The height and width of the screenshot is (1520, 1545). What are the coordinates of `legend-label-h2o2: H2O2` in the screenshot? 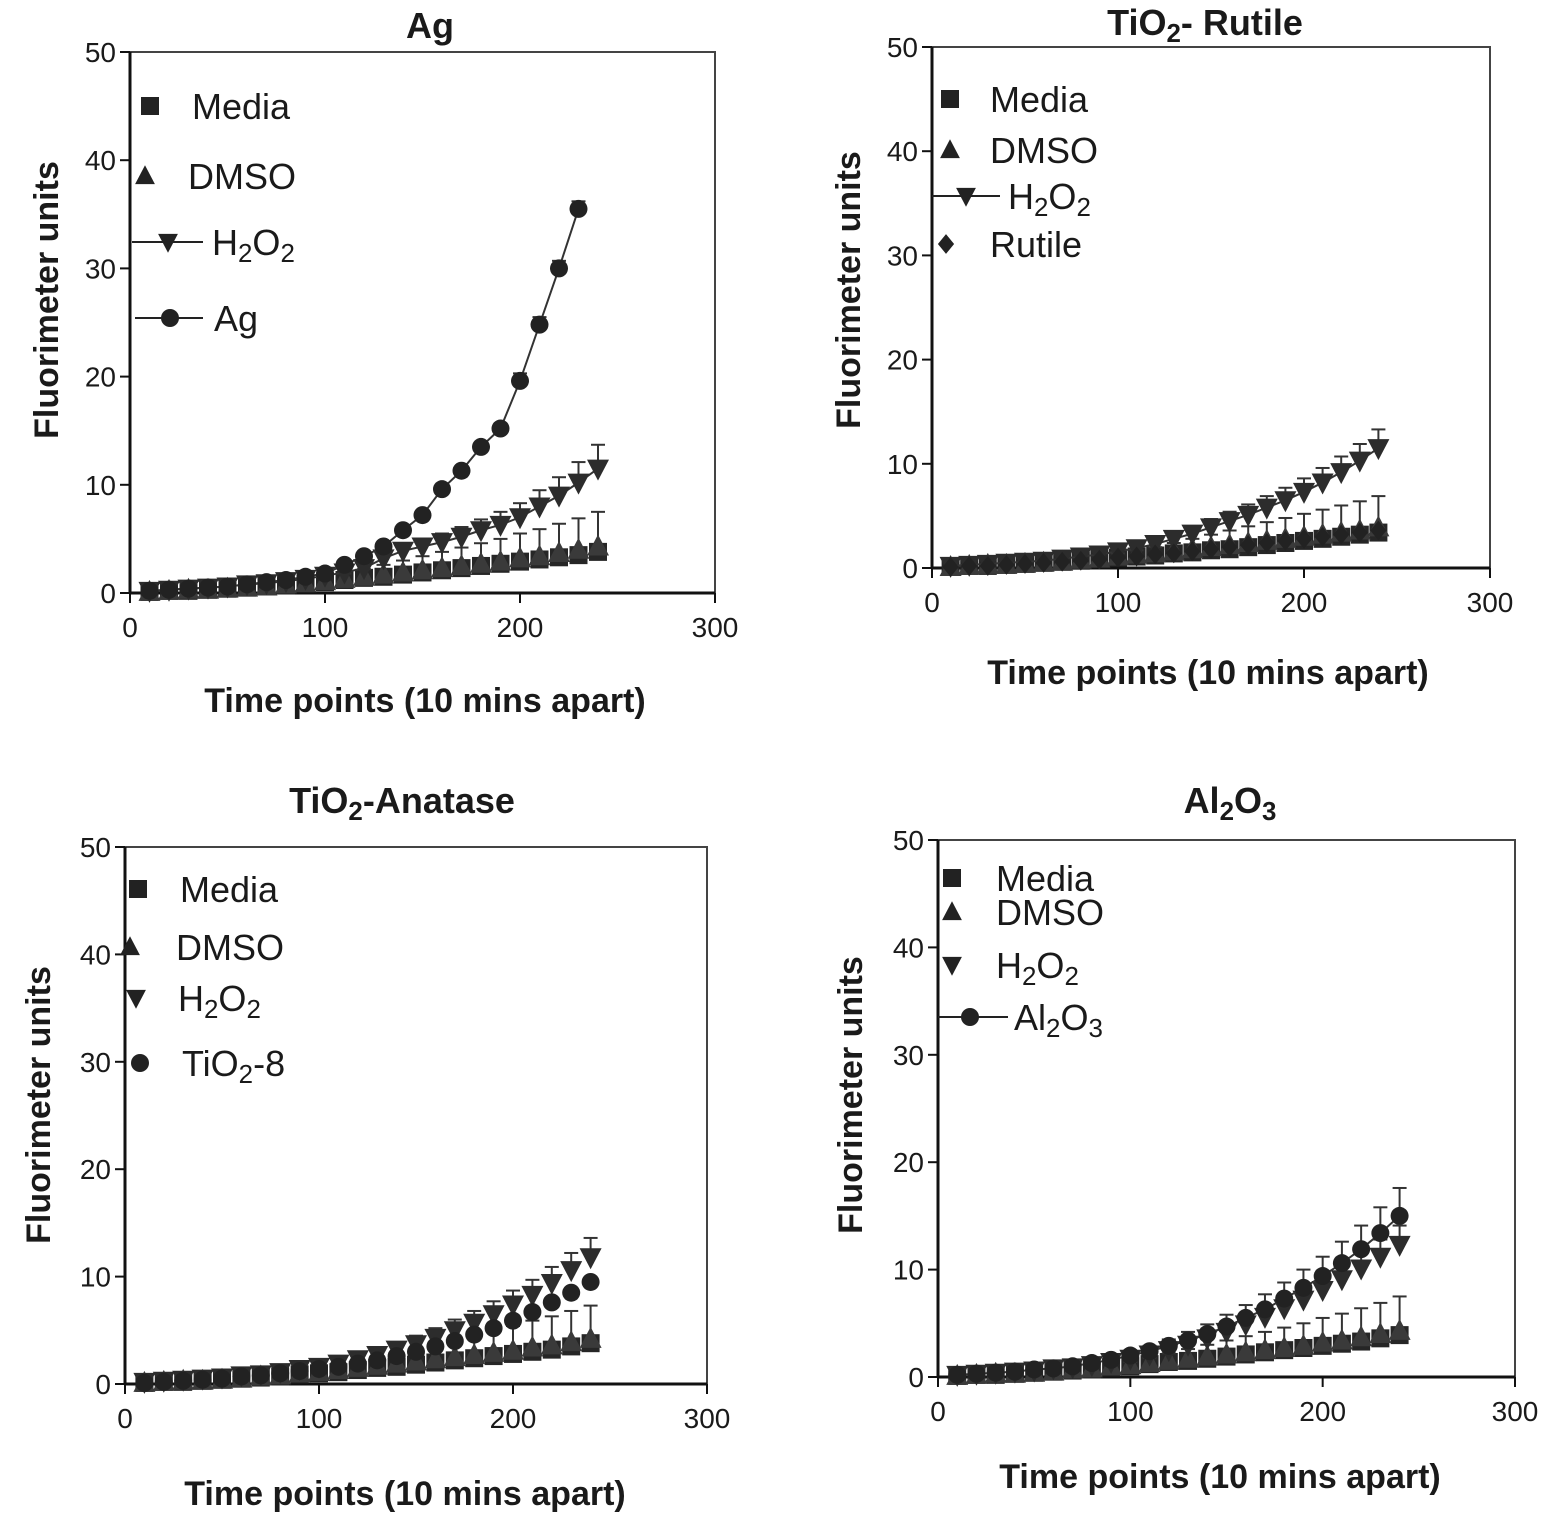 It's located at (219, 1001).